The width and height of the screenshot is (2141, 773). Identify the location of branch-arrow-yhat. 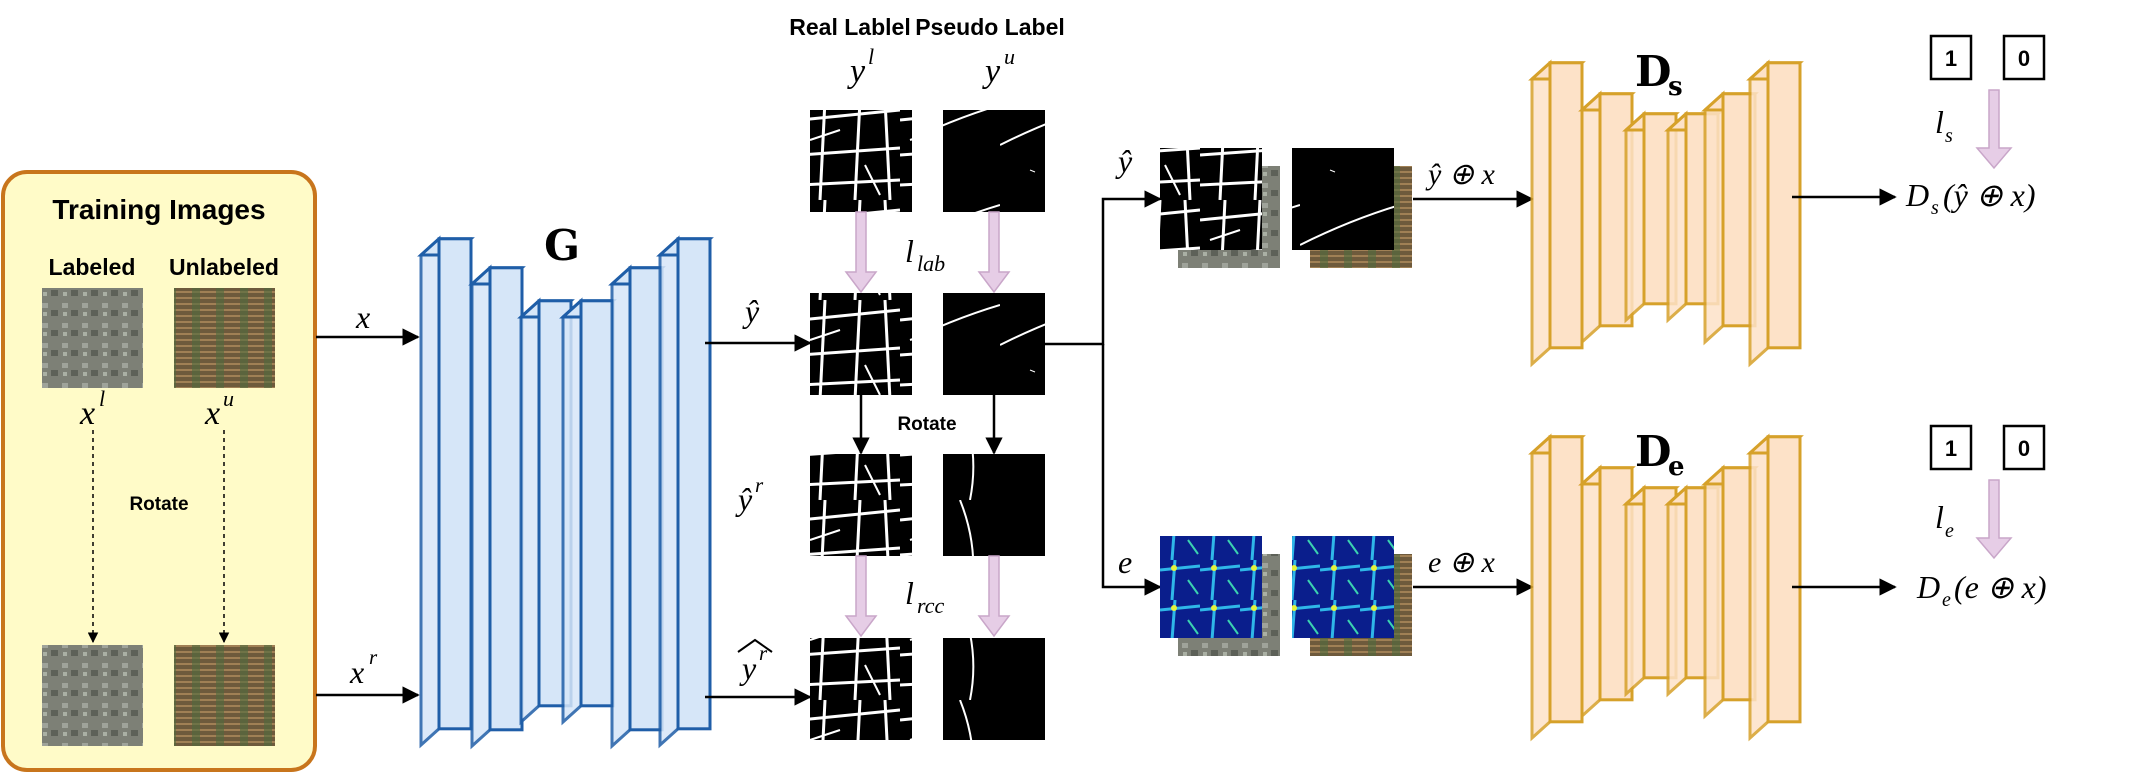
(1102, 271).